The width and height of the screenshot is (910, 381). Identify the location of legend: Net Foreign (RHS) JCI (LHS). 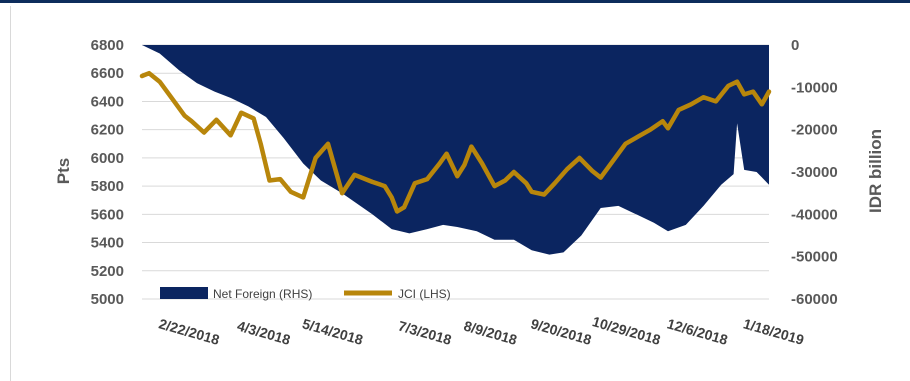
(305, 294).